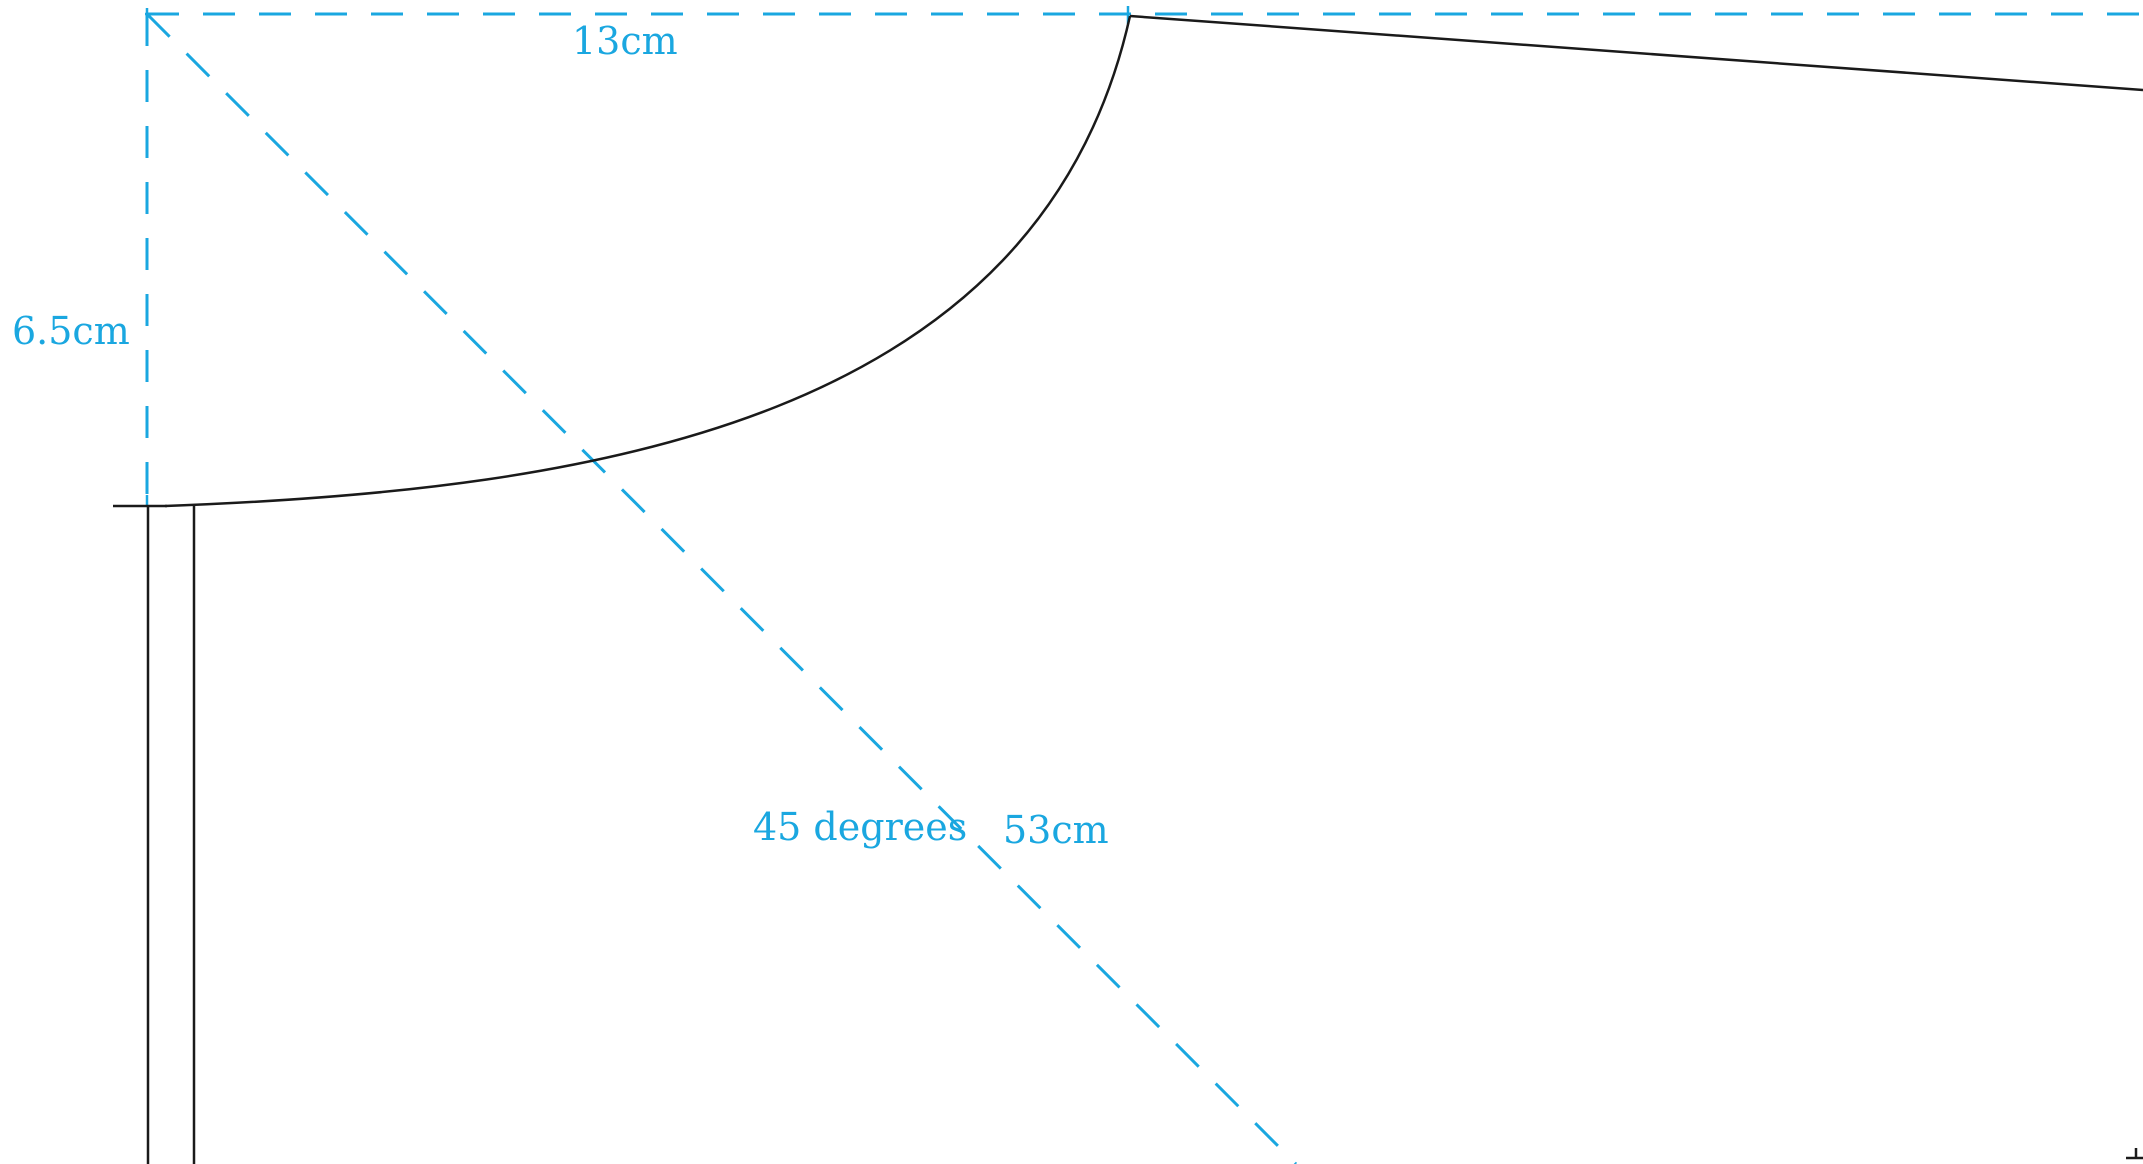  Describe the element at coordinates (625, 41) in the screenshot. I see `top-measure-label: 13cm` at that location.